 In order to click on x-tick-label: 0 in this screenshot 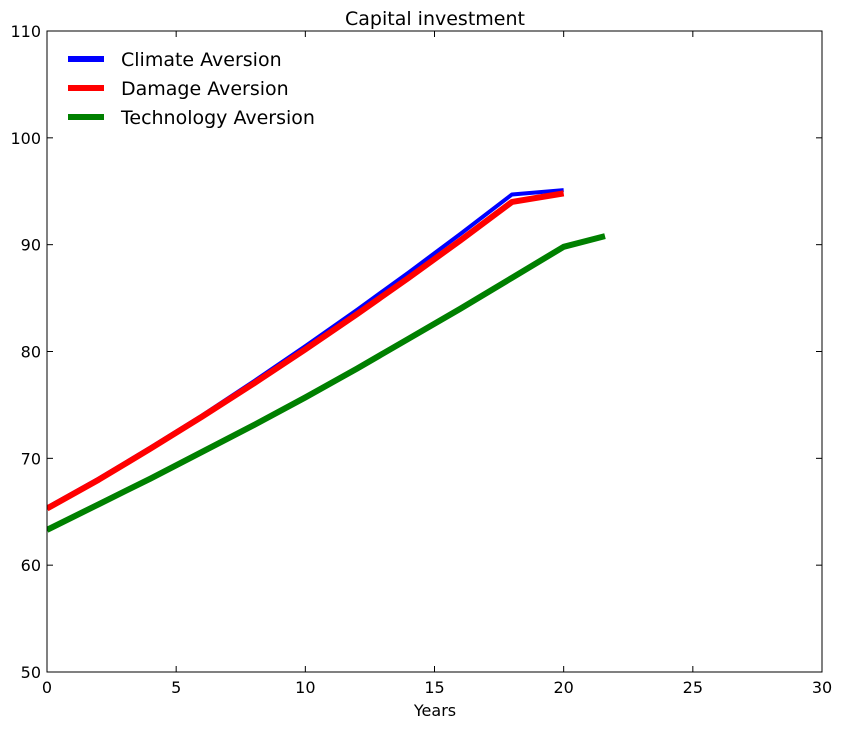, I will do `click(47, 687)`.